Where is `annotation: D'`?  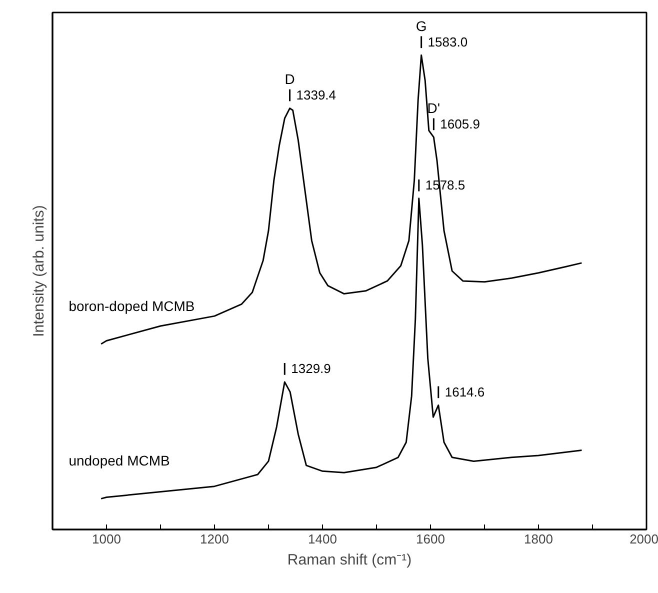
annotation: D' is located at coordinates (433, 108).